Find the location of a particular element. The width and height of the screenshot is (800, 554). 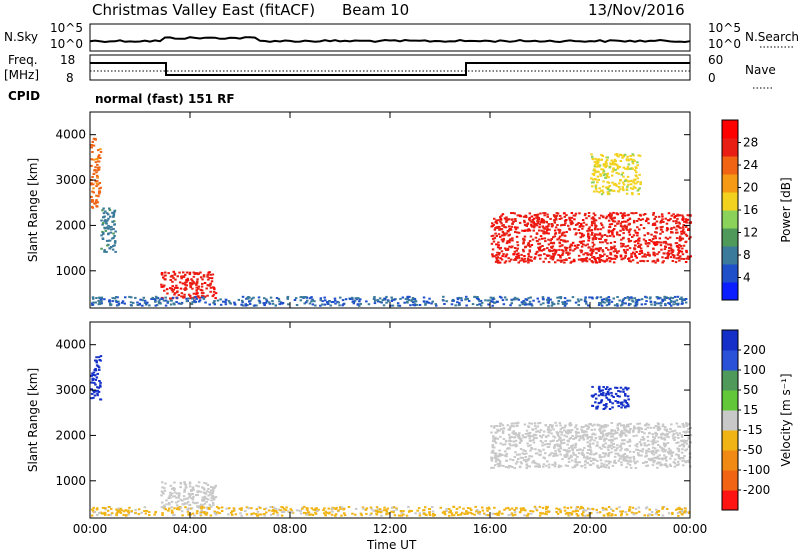

nsky-trace is located at coordinates (390, 40).